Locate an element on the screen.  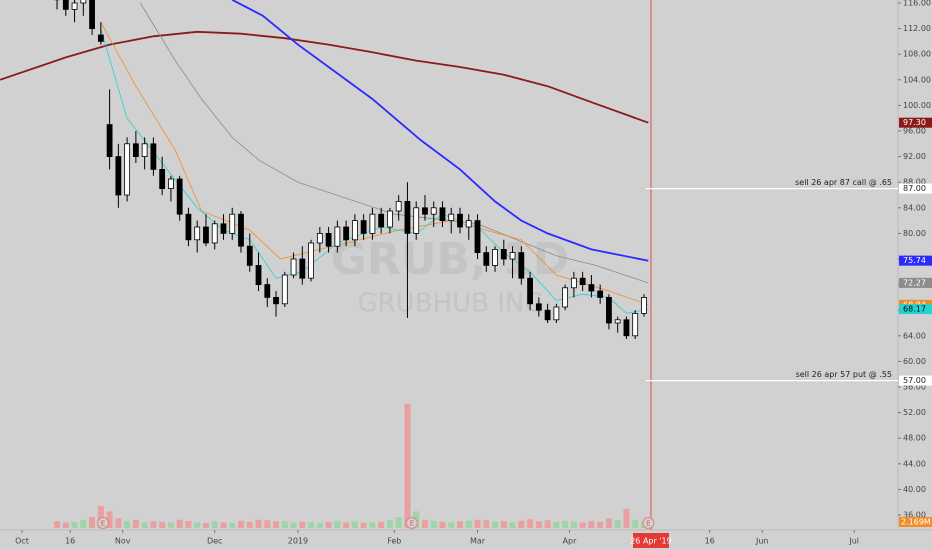
x-tick-label: 2019 is located at coordinates (298, 541).